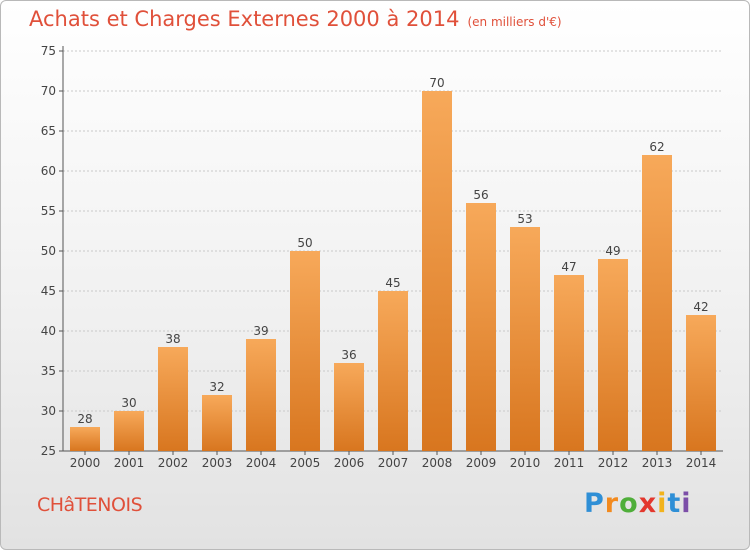 The image size is (750, 550). I want to click on value-label: 28, so click(84, 419).